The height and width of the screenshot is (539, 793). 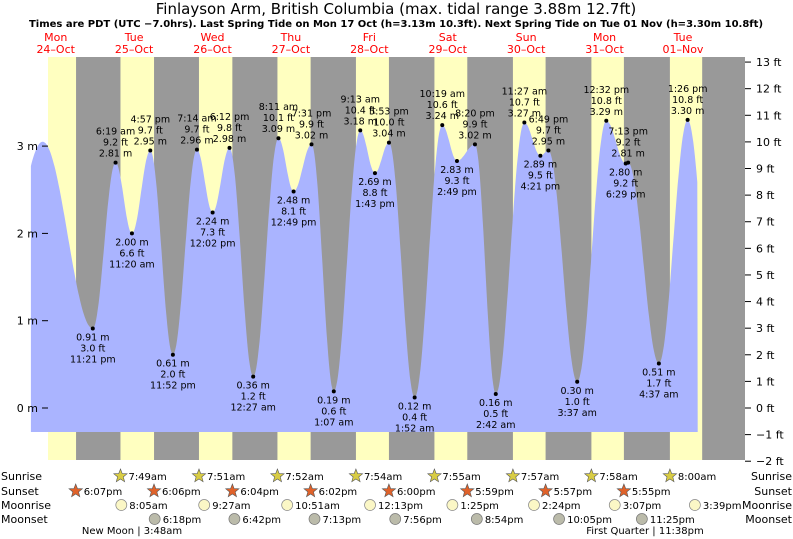 What do you see at coordinates (769, 89) in the screenshot?
I see `right-axis-tick-label: 12 ft` at bounding box center [769, 89].